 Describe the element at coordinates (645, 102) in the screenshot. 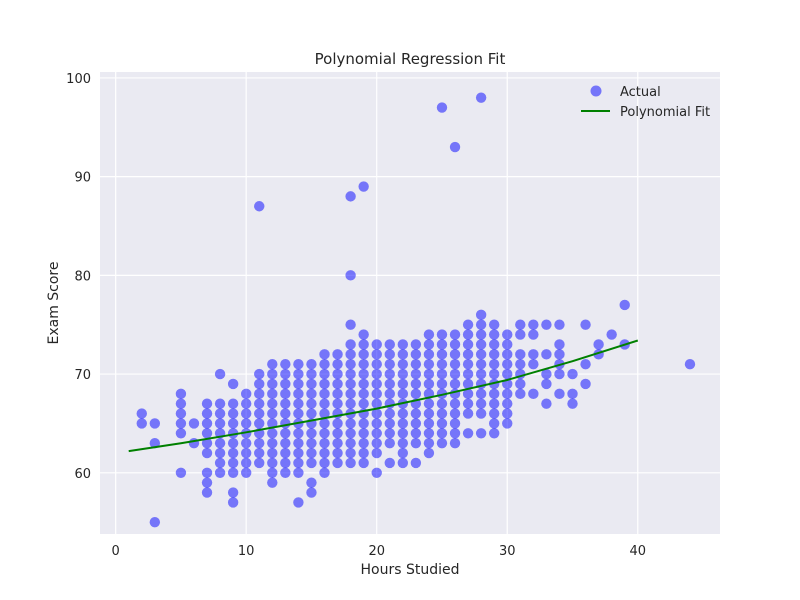

I see `legend: Actual Polynomial Fit` at that location.